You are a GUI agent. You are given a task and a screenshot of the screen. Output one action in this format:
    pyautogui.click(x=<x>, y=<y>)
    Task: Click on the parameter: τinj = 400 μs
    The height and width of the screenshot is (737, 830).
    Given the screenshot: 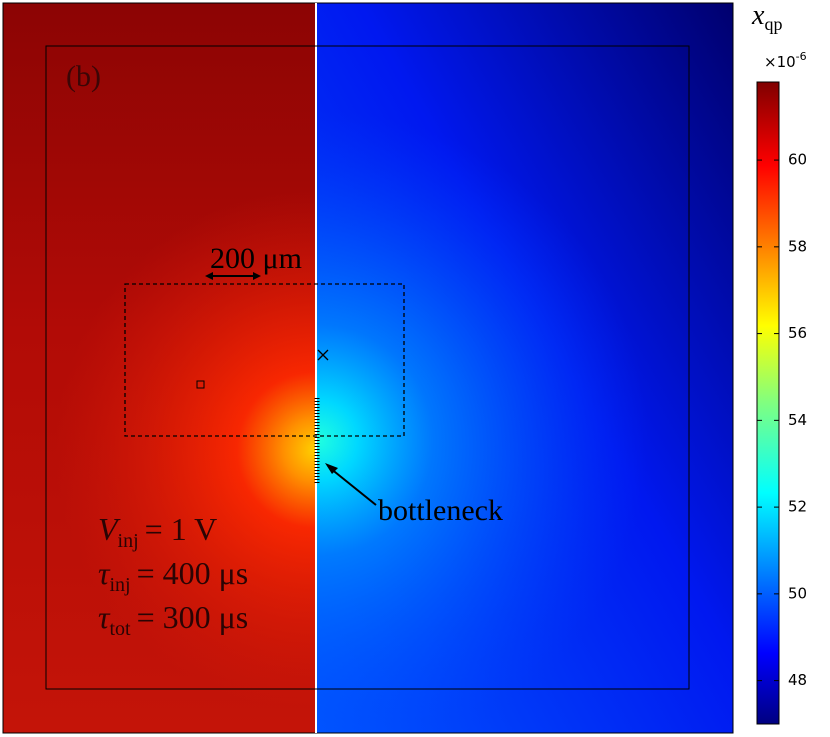 What is the action you would take?
    pyautogui.click(x=173, y=575)
    